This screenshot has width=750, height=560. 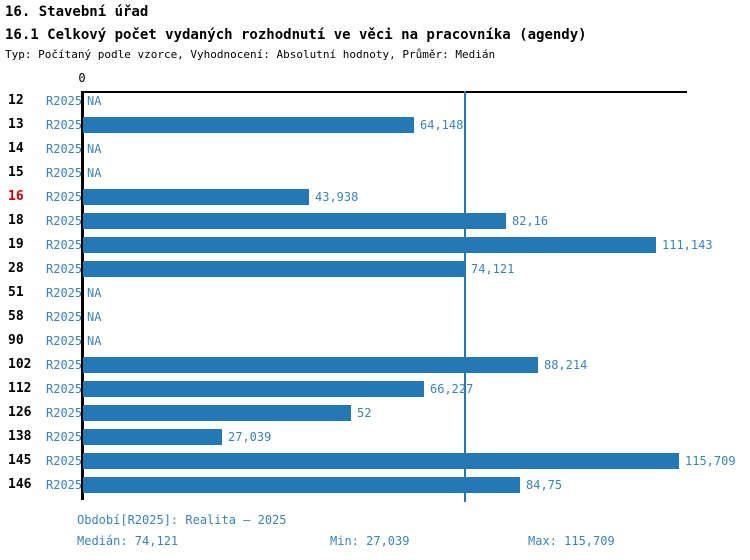 What do you see at coordinates (20, 460) in the screenshot?
I see `category-label: 145` at bounding box center [20, 460].